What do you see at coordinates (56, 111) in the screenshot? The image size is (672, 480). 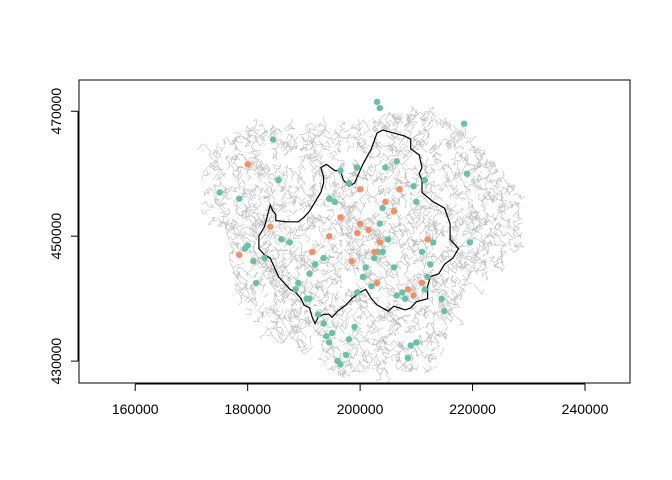 I see `y-tick-label: 470000` at bounding box center [56, 111].